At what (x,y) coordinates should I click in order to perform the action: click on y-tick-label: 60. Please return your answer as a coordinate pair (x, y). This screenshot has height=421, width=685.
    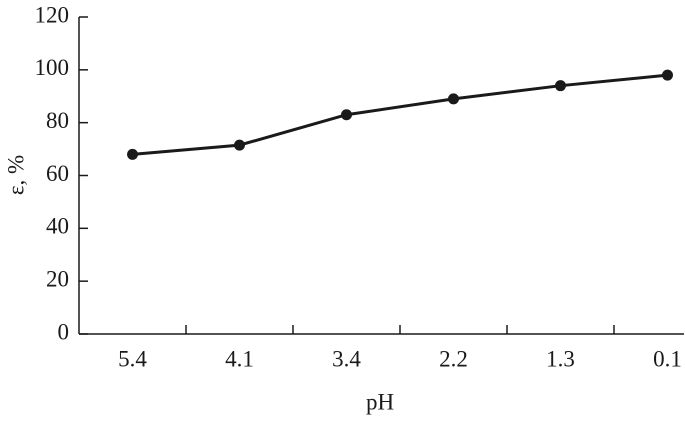
    Looking at the image, I should click on (57, 173).